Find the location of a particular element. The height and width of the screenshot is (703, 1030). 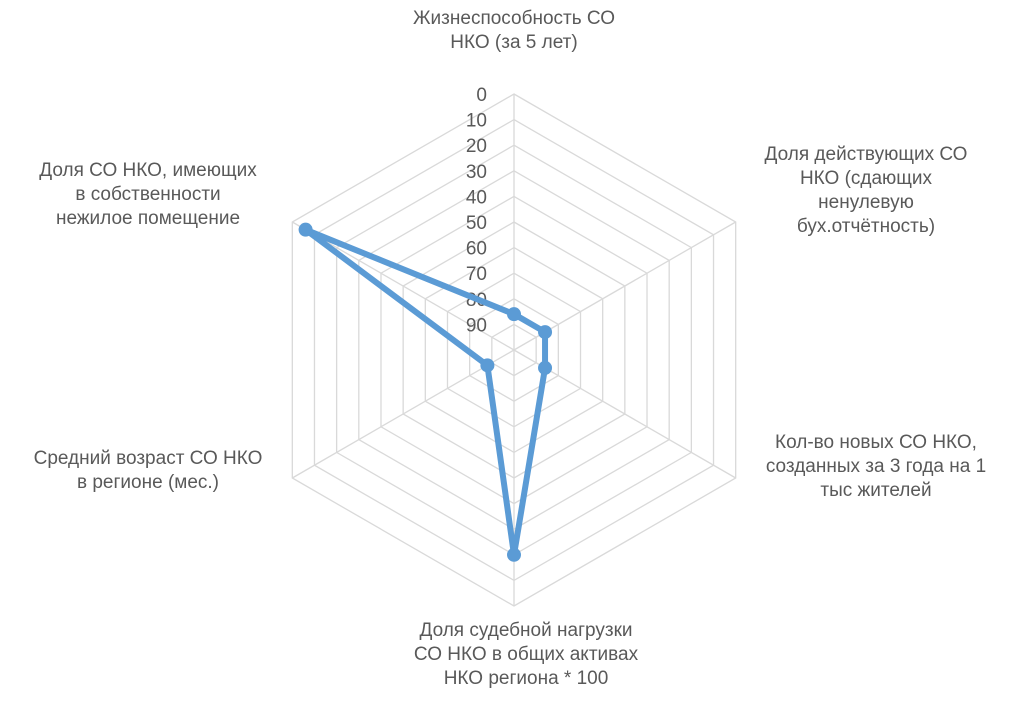

category-label-line: бух.отчётность) is located at coordinates (866, 226).